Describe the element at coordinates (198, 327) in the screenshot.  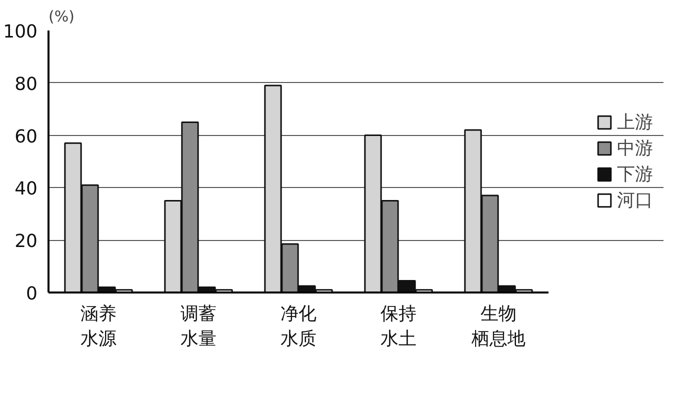
I see `x-tick-label: 调蓄水量` at that location.